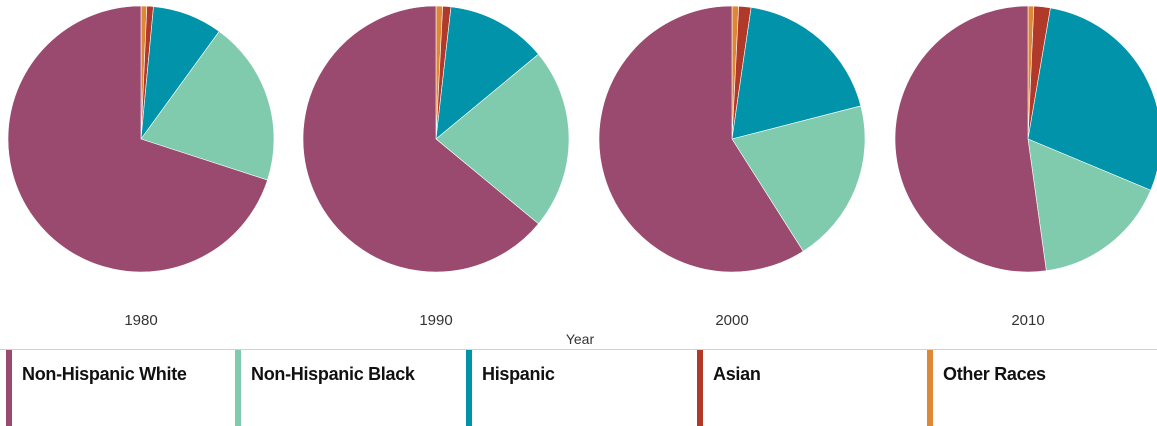  I want to click on pie-slice-2000-hispanic, so click(796, 73).